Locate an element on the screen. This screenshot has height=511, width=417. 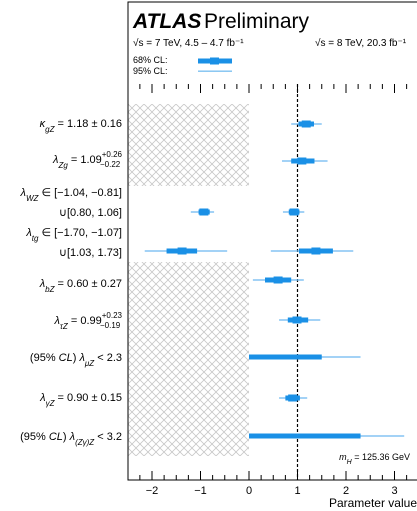
row-label-lzg: λZg = 1.09+0.26 −0.22 is located at coordinates (87, 160).